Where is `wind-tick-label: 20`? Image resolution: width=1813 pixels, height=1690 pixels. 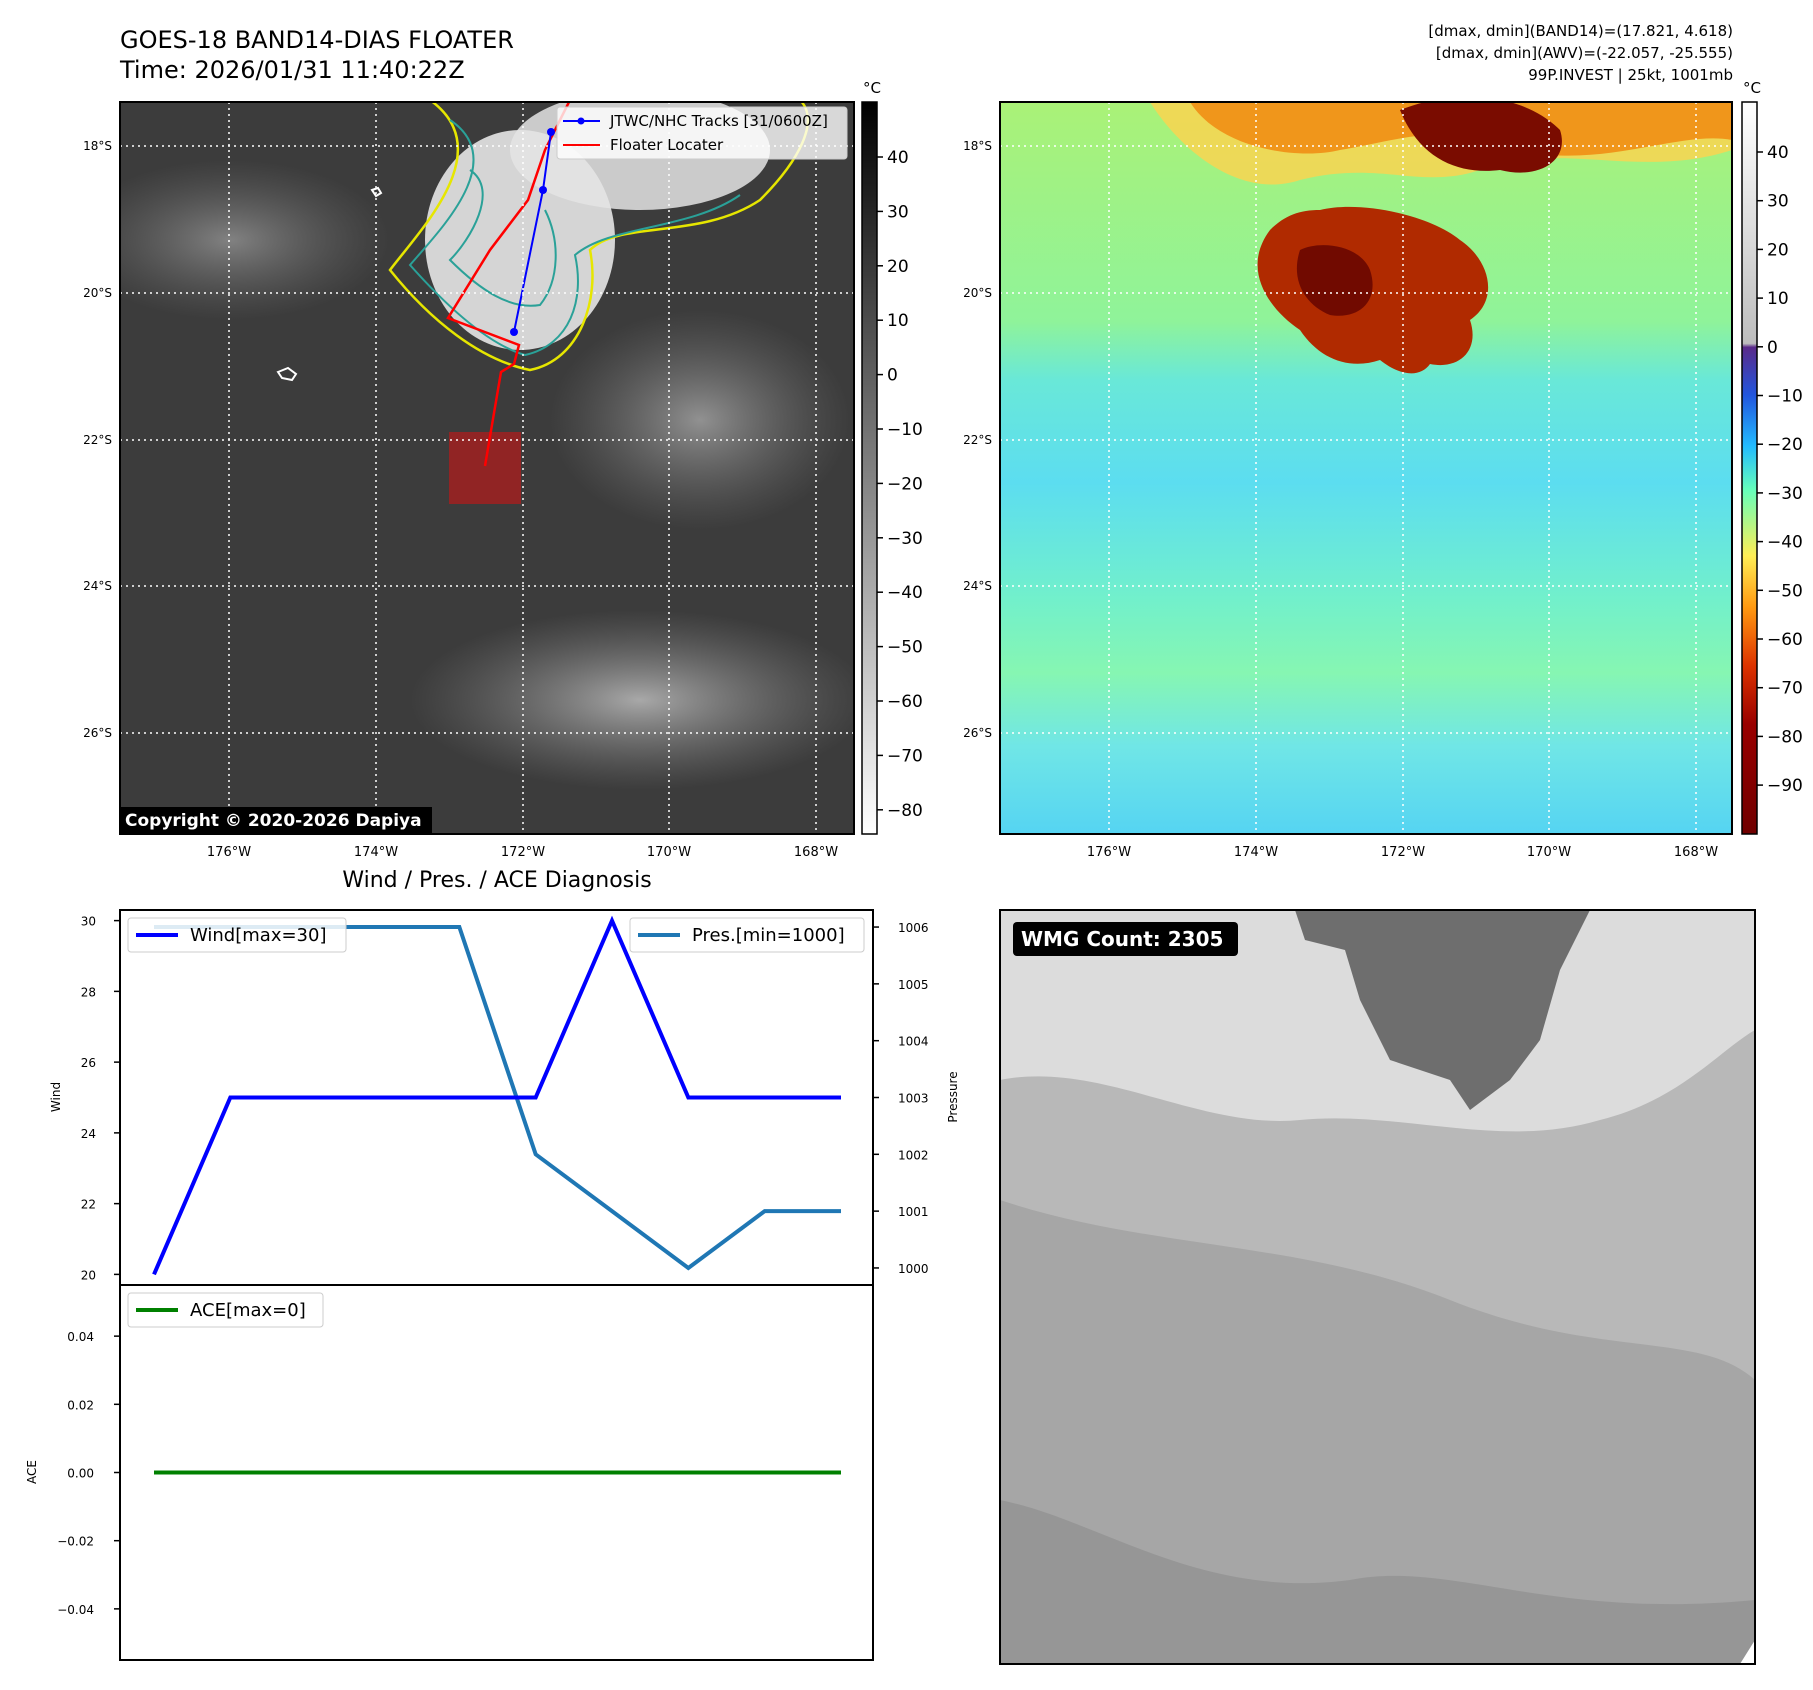 wind-tick-label: 20 is located at coordinates (88, 1275).